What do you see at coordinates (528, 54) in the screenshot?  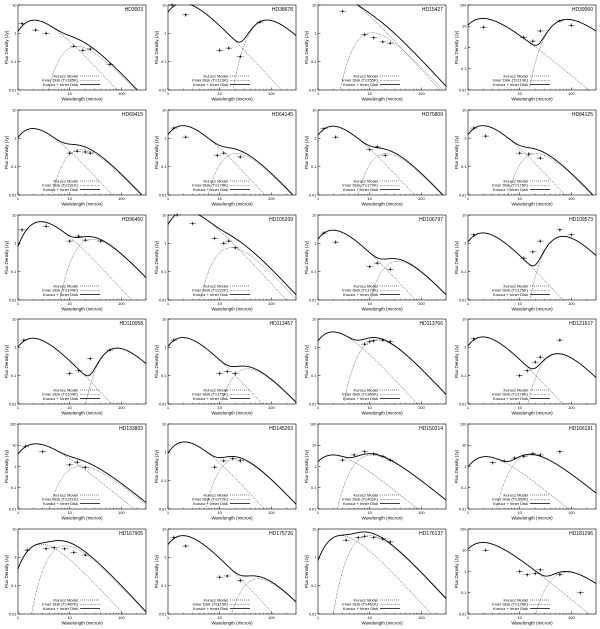 I see `kurucz-model-curve` at bounding box center [528, 54].